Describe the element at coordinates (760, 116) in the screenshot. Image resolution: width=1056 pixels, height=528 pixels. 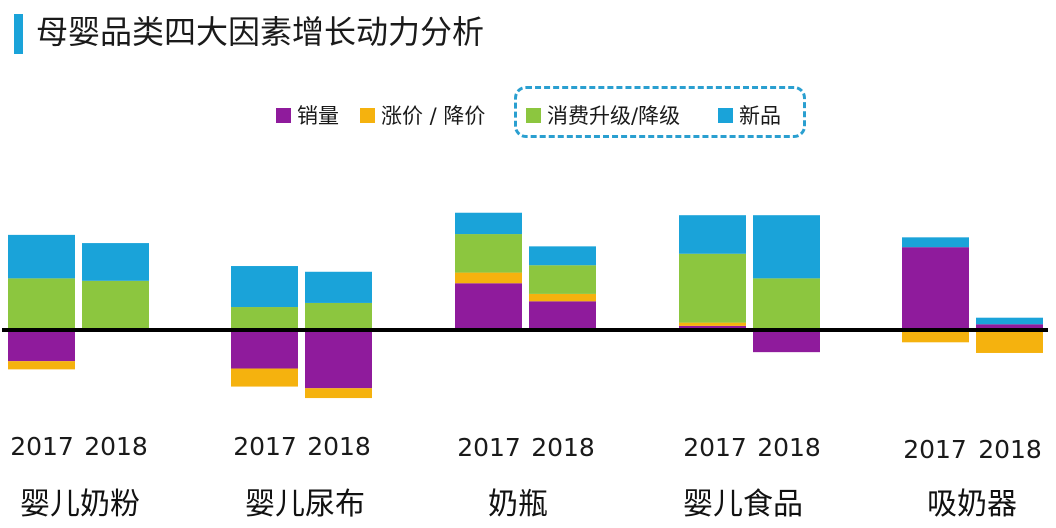
I see `legend-label-new: 新品` at that location.